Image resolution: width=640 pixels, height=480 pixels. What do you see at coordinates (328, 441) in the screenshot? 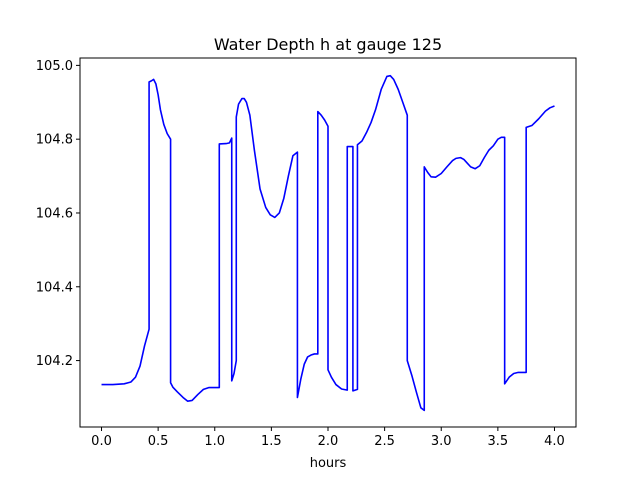
I see `x-tick-label: 2.0` at bounding box center [328, 441].